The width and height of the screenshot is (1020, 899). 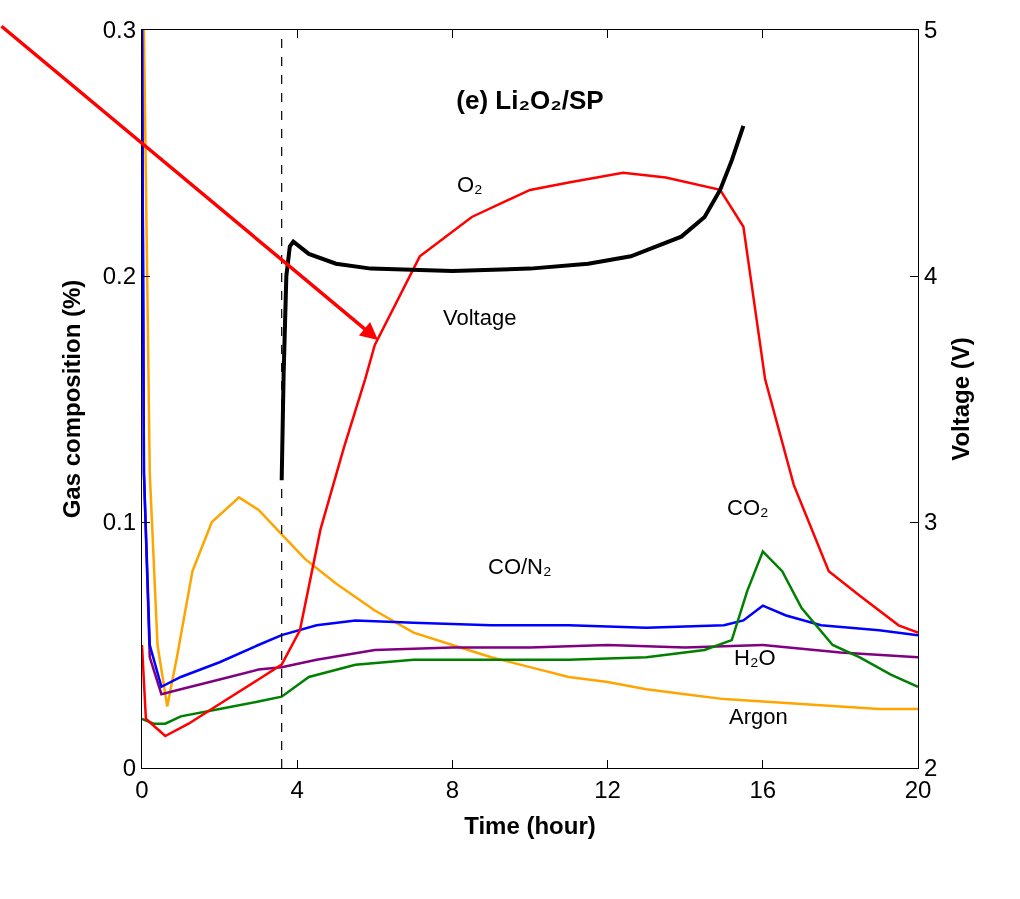 I want to click on x-tick-label: 8, so click(x=452, y=789).